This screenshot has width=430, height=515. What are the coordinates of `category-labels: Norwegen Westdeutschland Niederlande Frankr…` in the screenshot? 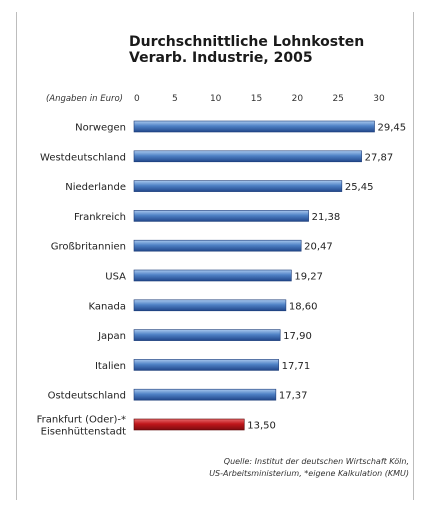 It's located at (82, 280).